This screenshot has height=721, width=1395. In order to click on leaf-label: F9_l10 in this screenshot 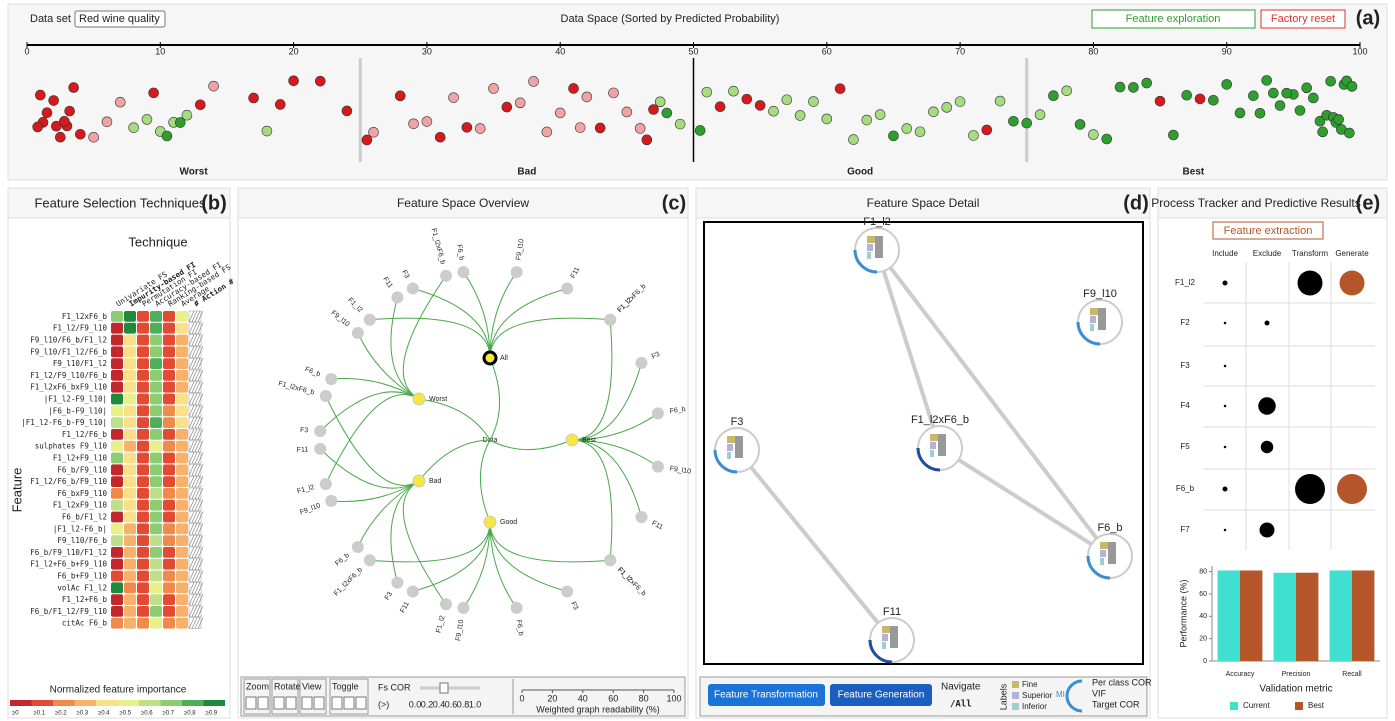, I will do `click(520, 250)`.